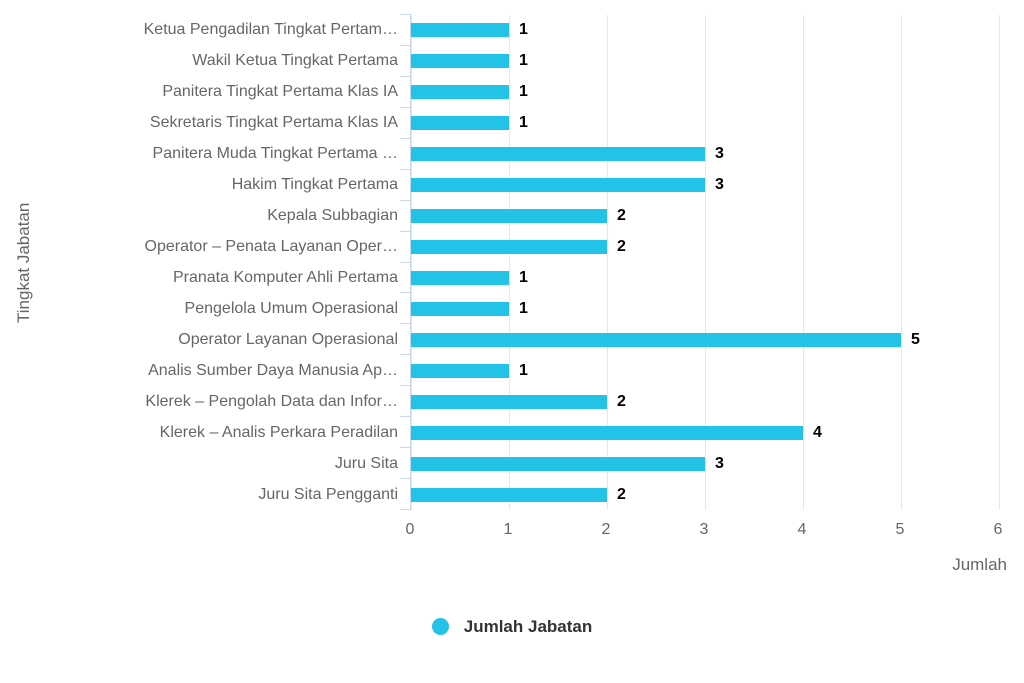 This screenshot has width=1024, height=683. I want to click on x-axis-tick-label: 4, so click(802, 529).